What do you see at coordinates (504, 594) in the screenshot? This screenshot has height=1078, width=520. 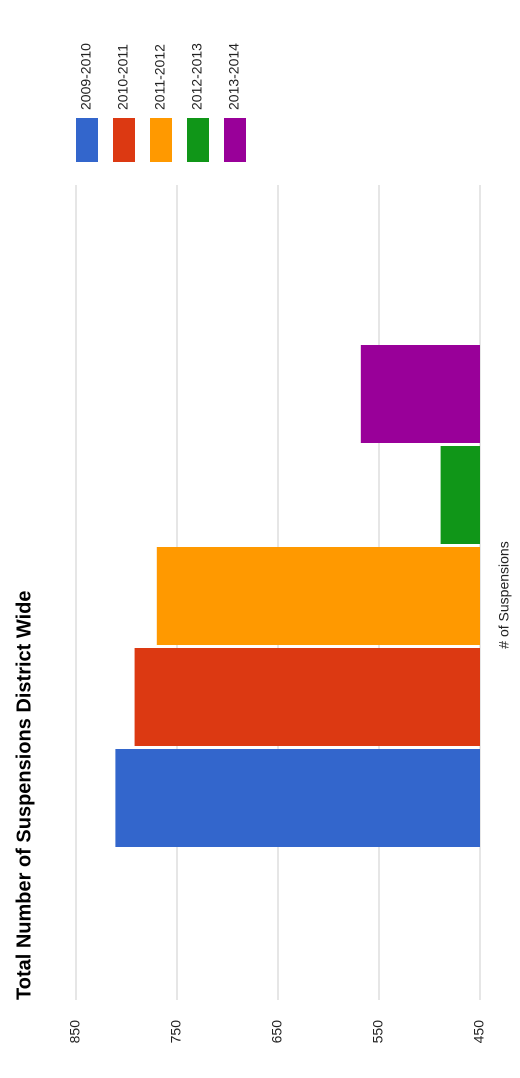 I see `y-axis-label: # of Suspensions` at bounding box center [504, 594].